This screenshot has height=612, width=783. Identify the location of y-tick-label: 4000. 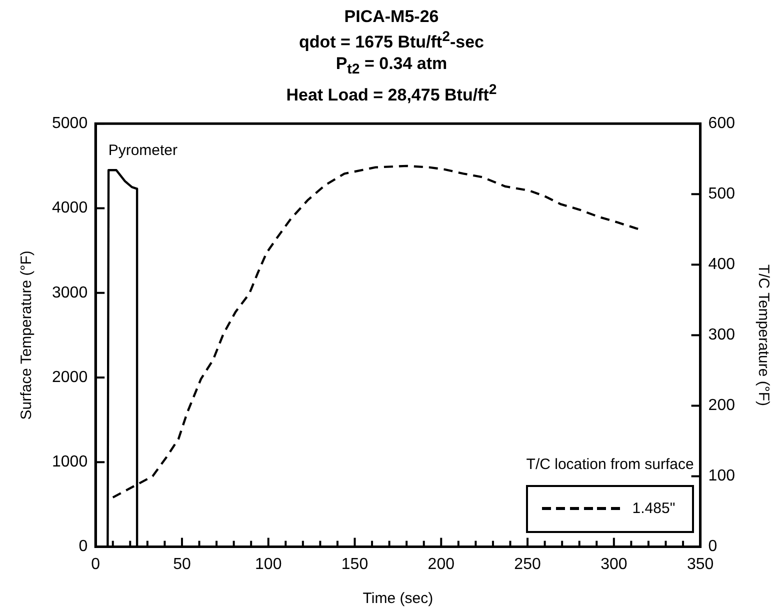
(70, 207).